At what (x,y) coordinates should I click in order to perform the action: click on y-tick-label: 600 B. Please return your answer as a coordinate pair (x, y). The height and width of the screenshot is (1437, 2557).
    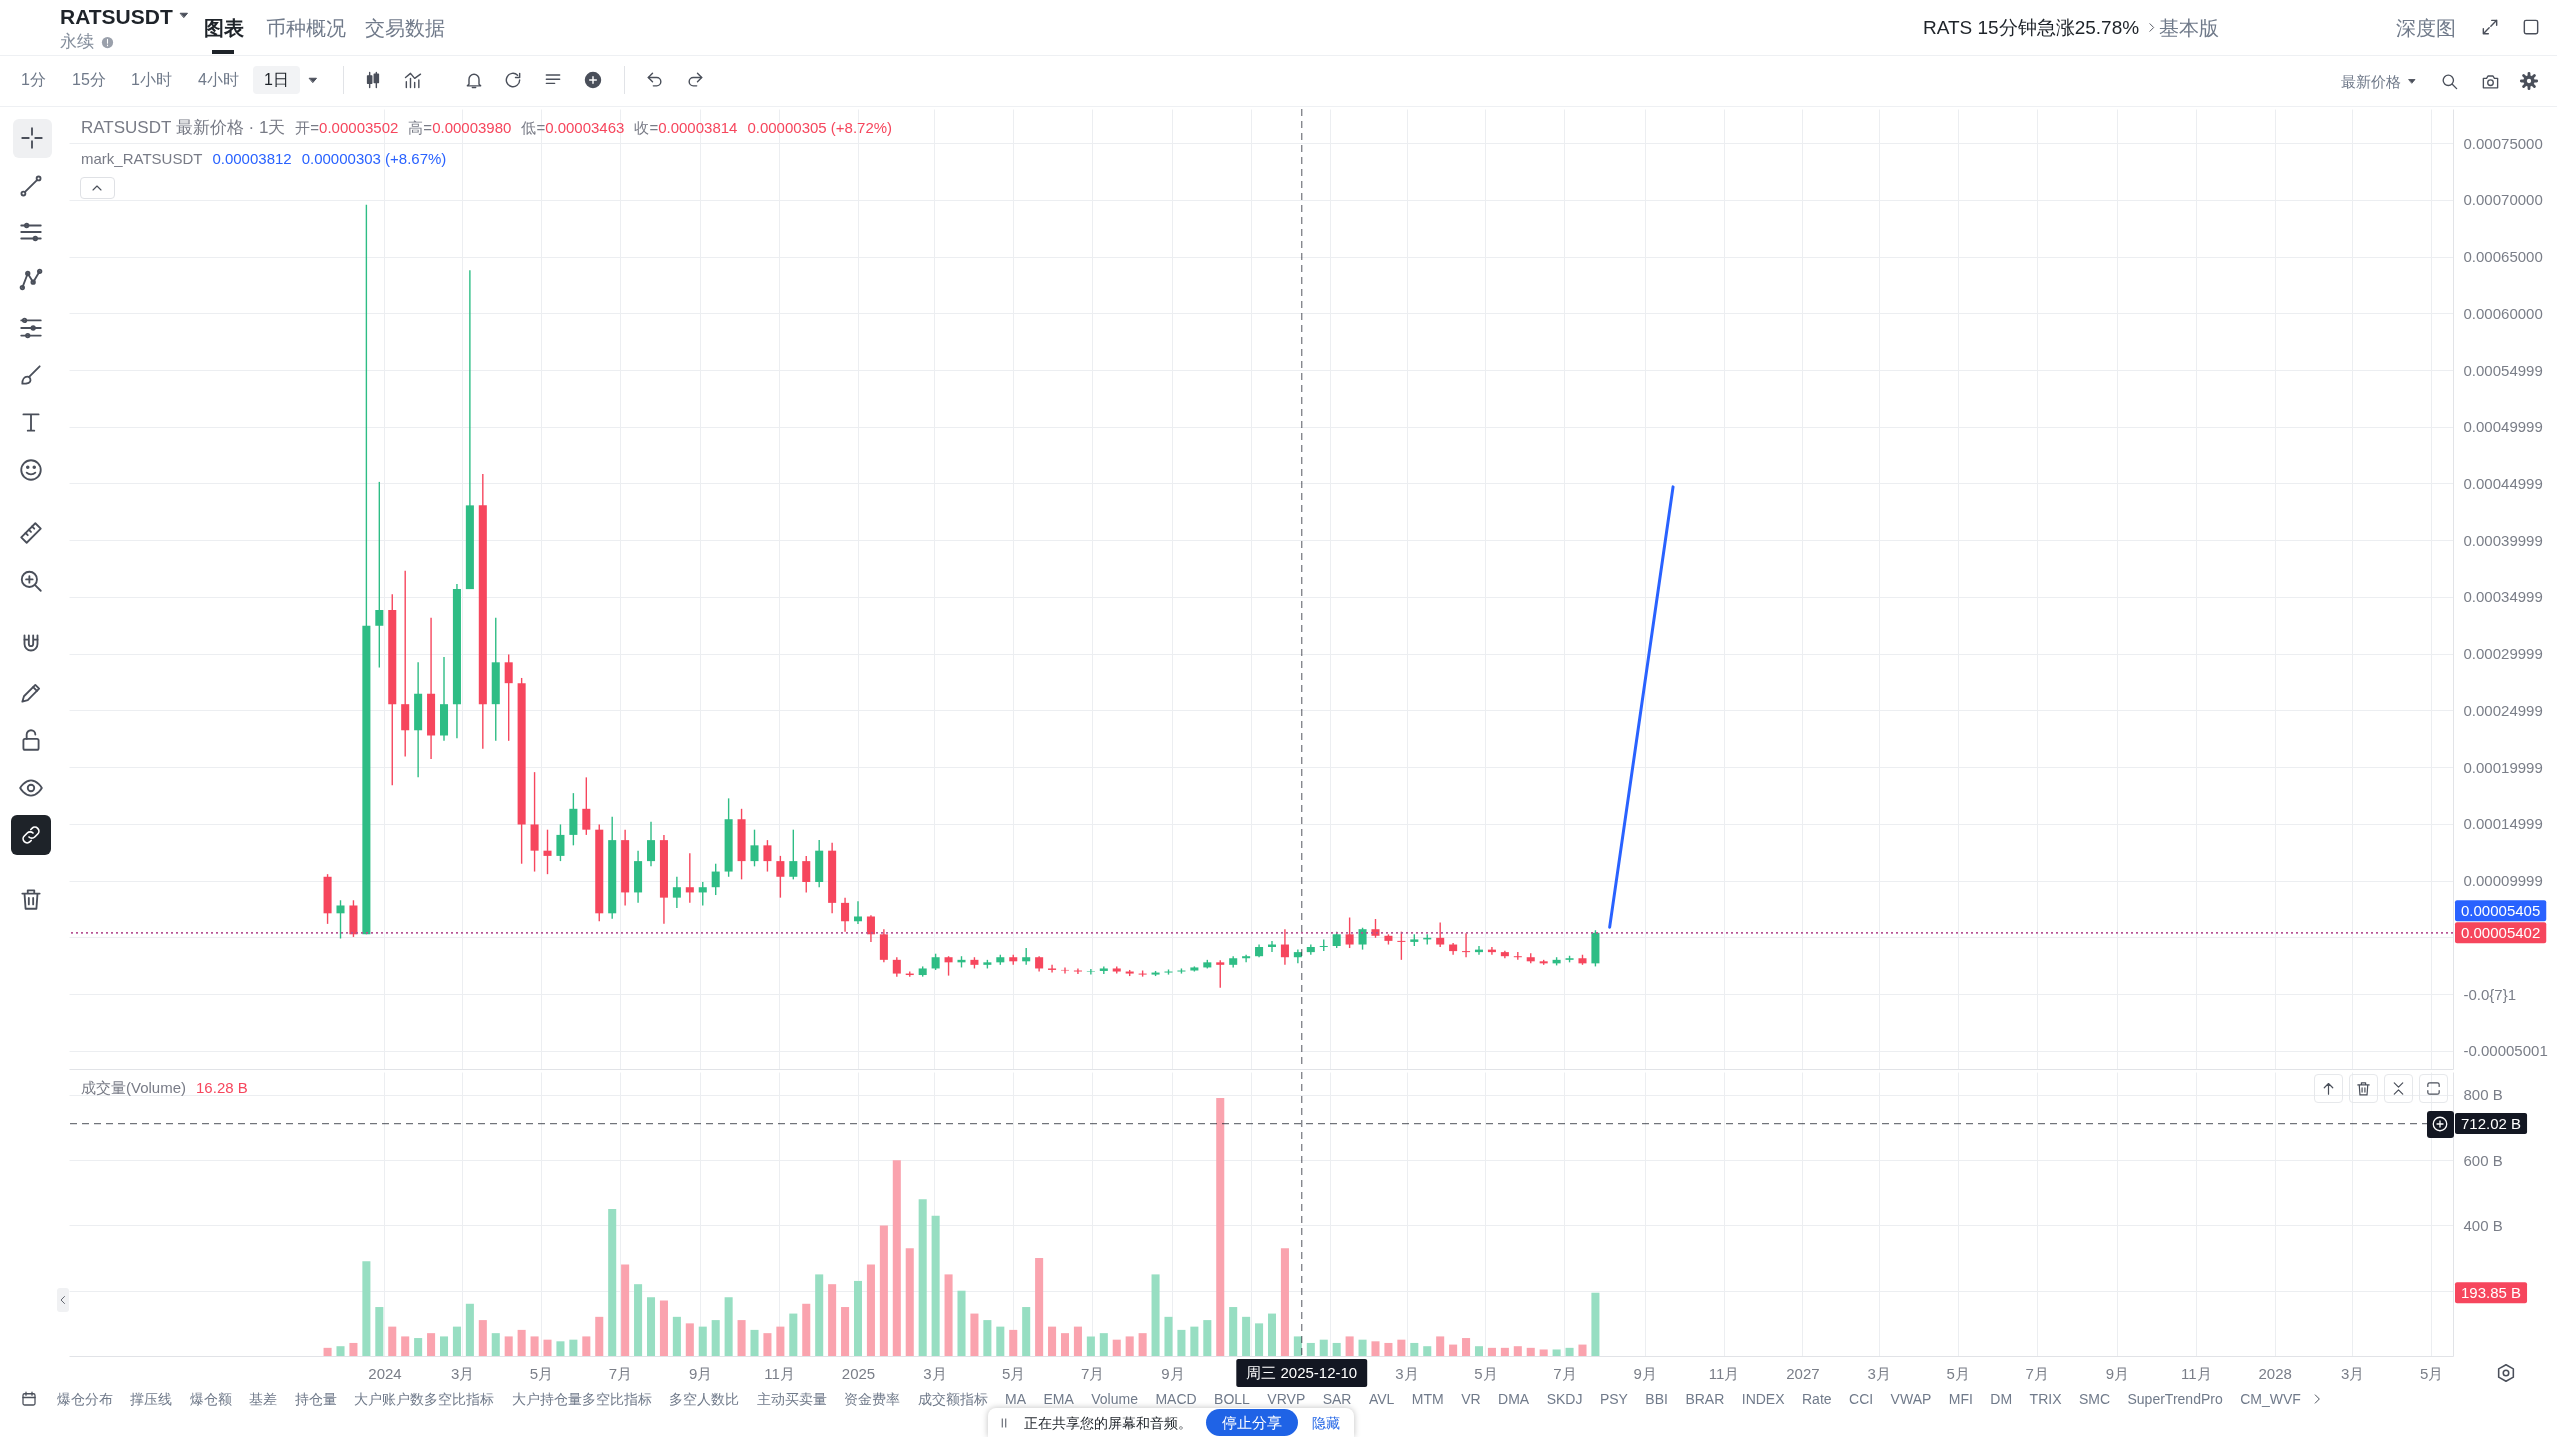
    Looking at the image, I should click on (2483, 1160).